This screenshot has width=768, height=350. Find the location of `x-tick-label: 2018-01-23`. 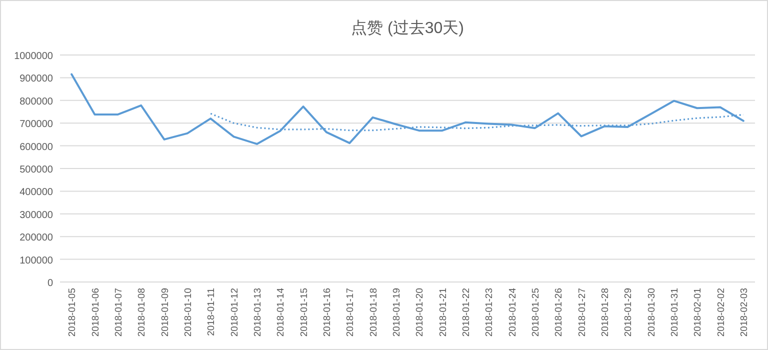

x-tick-label: 2018-01-23 is located at coordinates (490, 312).